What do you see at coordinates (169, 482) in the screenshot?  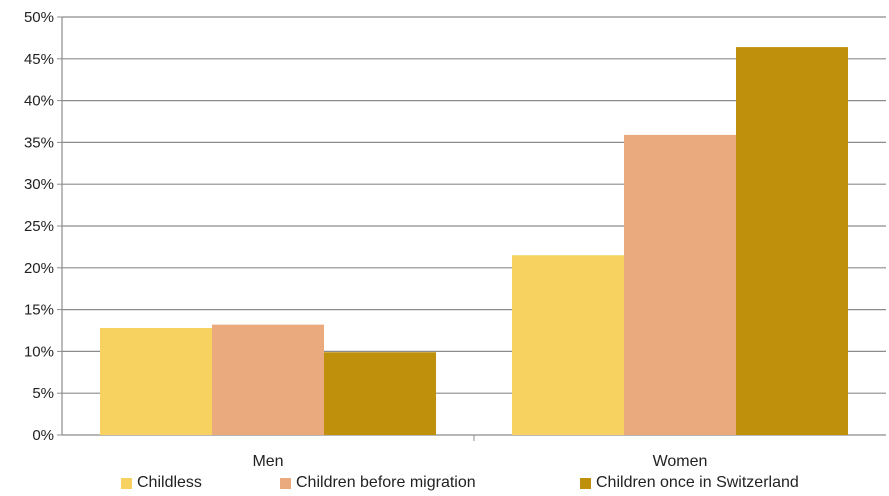 I see `legend-label-childless: Childless` at bounding box center [169, 482].